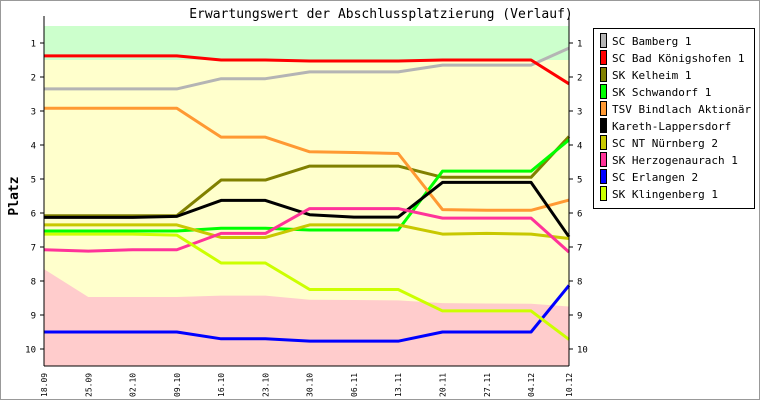  I want to click on y-tick-label-right: 3, so click(579, 113).